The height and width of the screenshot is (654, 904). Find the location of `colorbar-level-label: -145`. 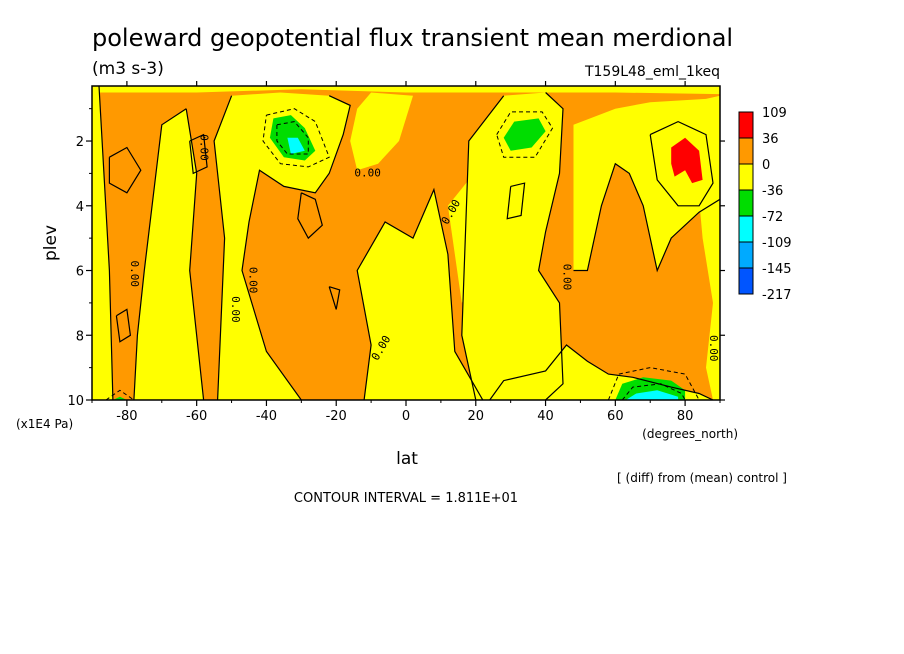

colorbar-level-label: -145 is located at coordinates (777, 269).